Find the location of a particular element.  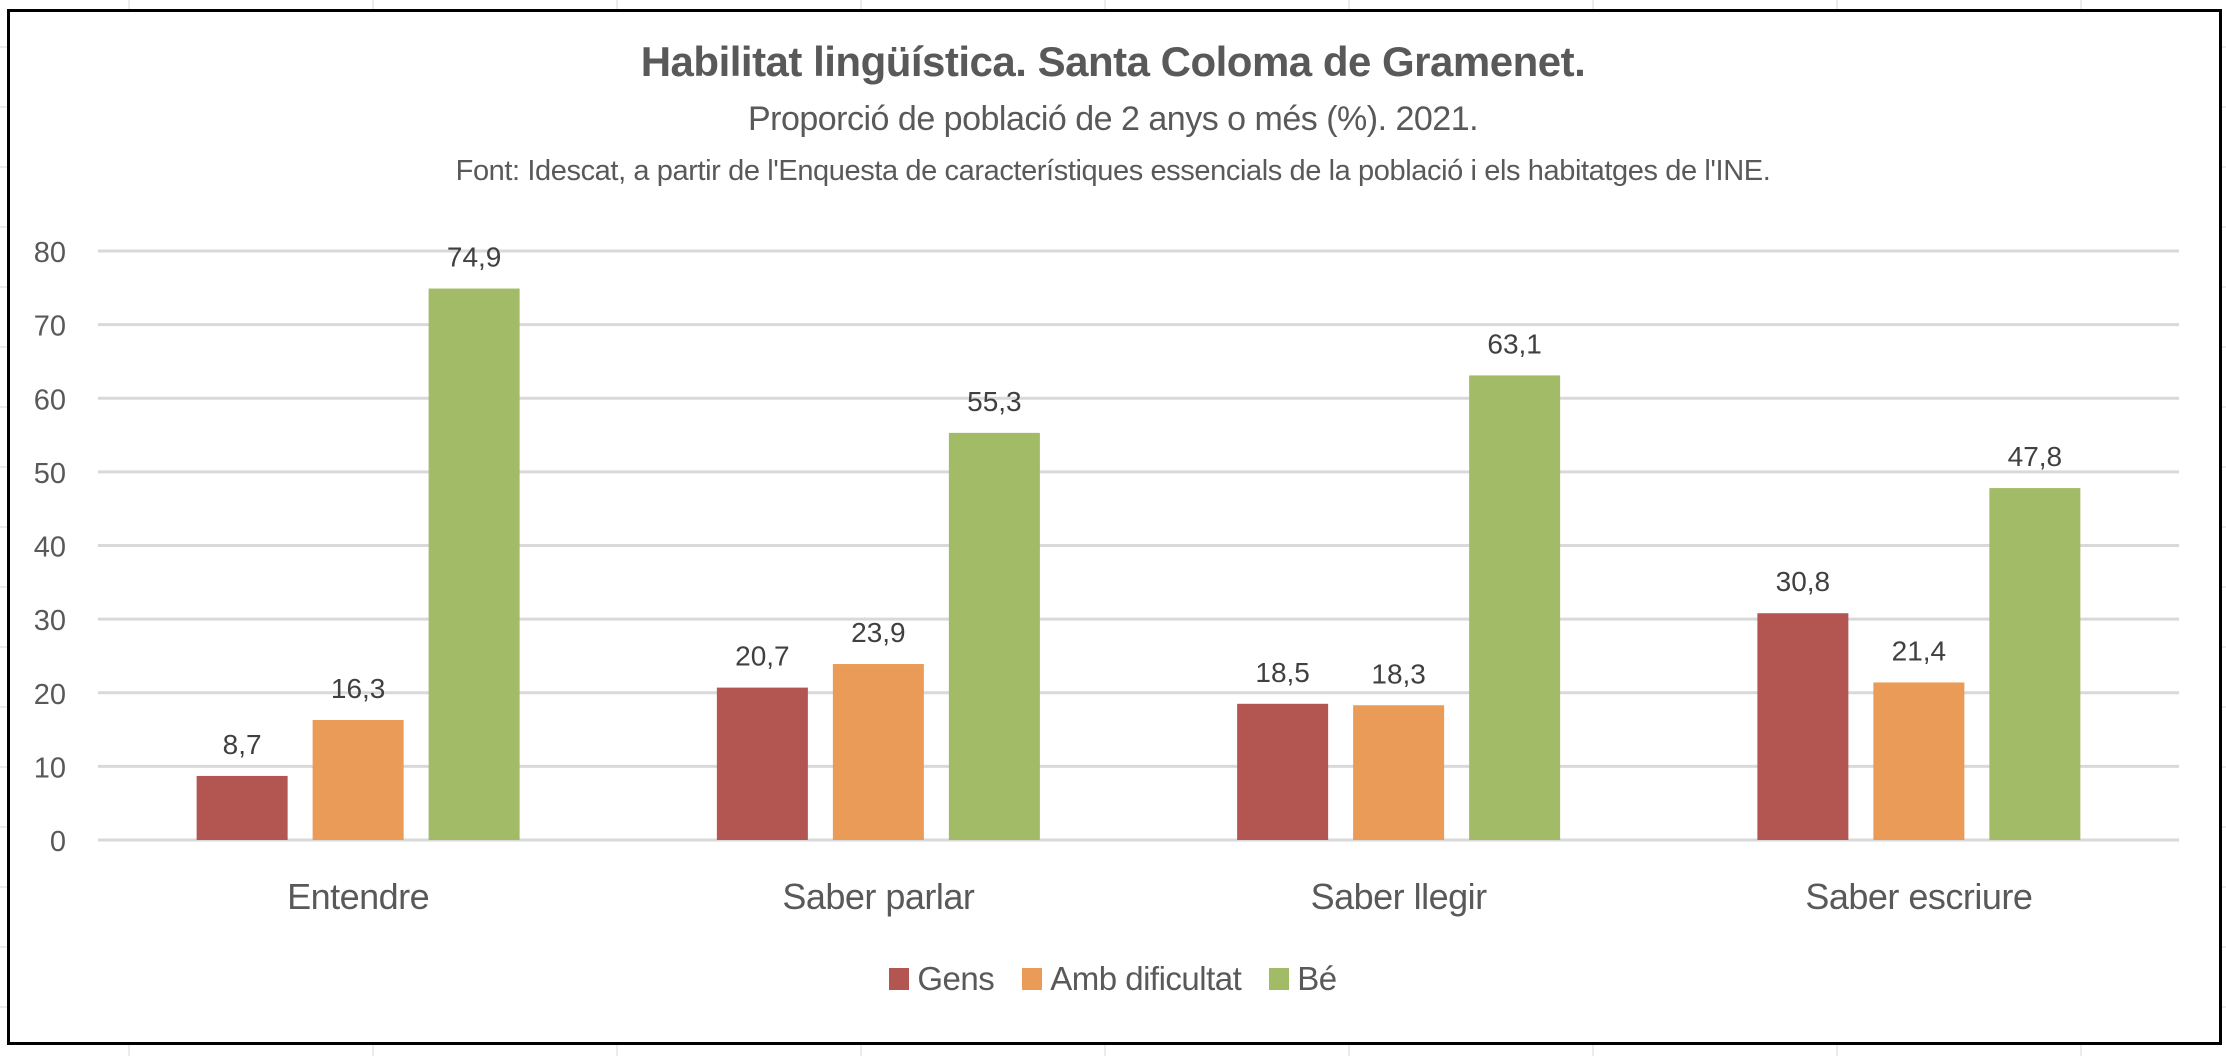

legend-swatch-be is located at coordinates (1279, 979).